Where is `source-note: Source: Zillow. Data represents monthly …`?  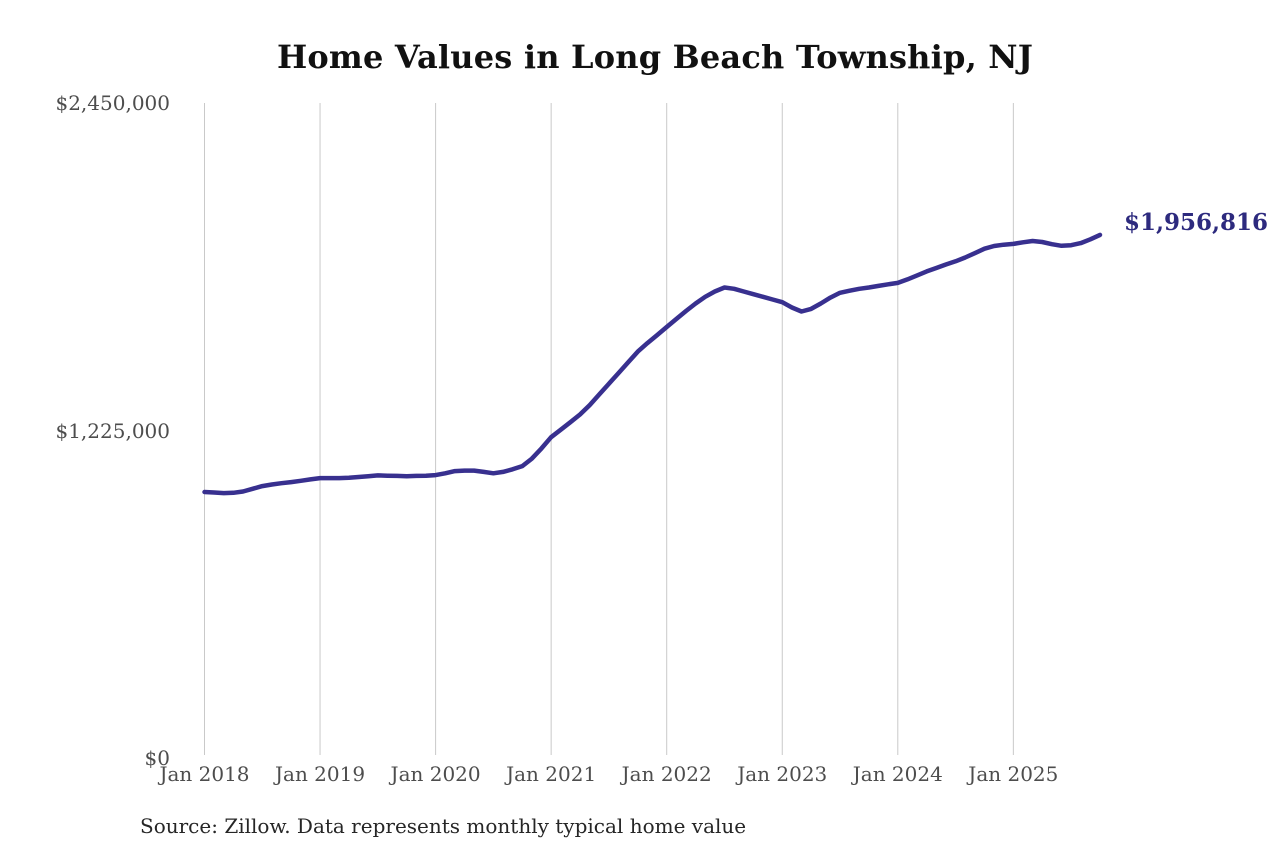 source-note: Source: Zillow. Data represents monthly … is located at coordinates (443, 826).